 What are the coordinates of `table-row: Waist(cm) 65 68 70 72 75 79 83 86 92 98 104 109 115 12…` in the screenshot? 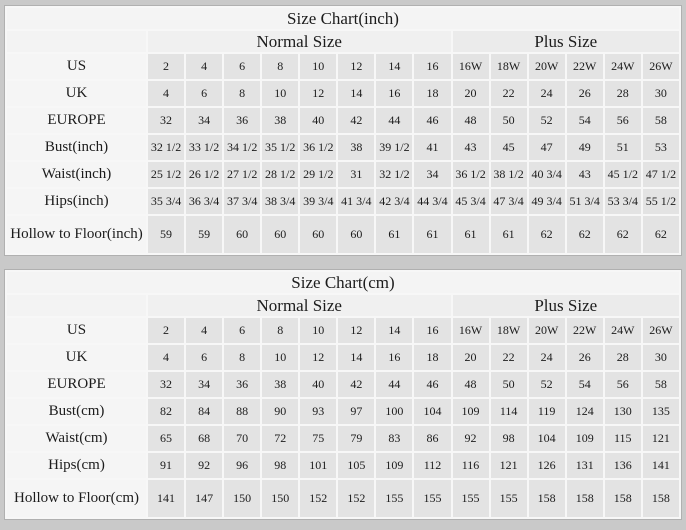 It's located at (343, 438).